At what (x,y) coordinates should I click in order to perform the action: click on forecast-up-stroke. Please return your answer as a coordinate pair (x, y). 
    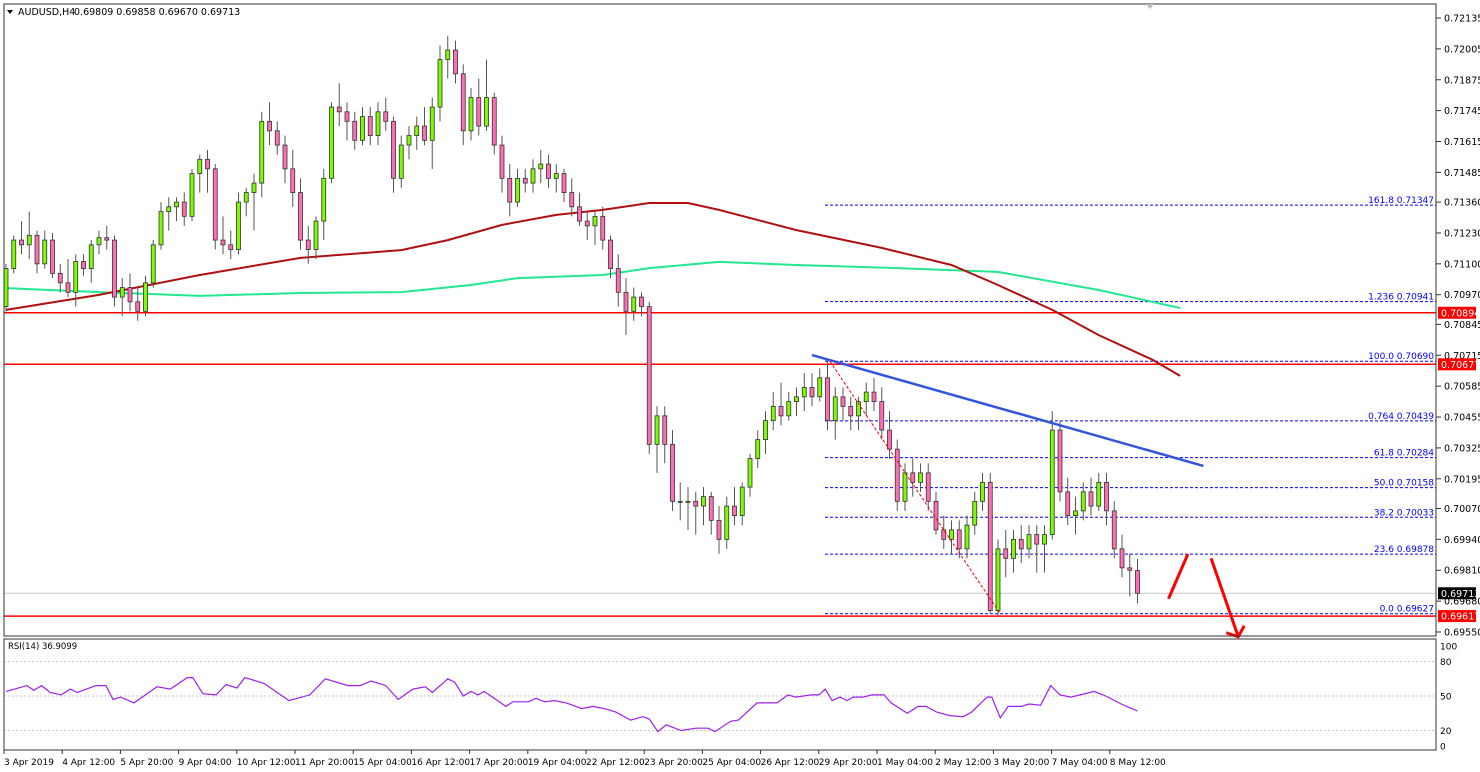
    Looking at the image, I should click on (1178, 576).